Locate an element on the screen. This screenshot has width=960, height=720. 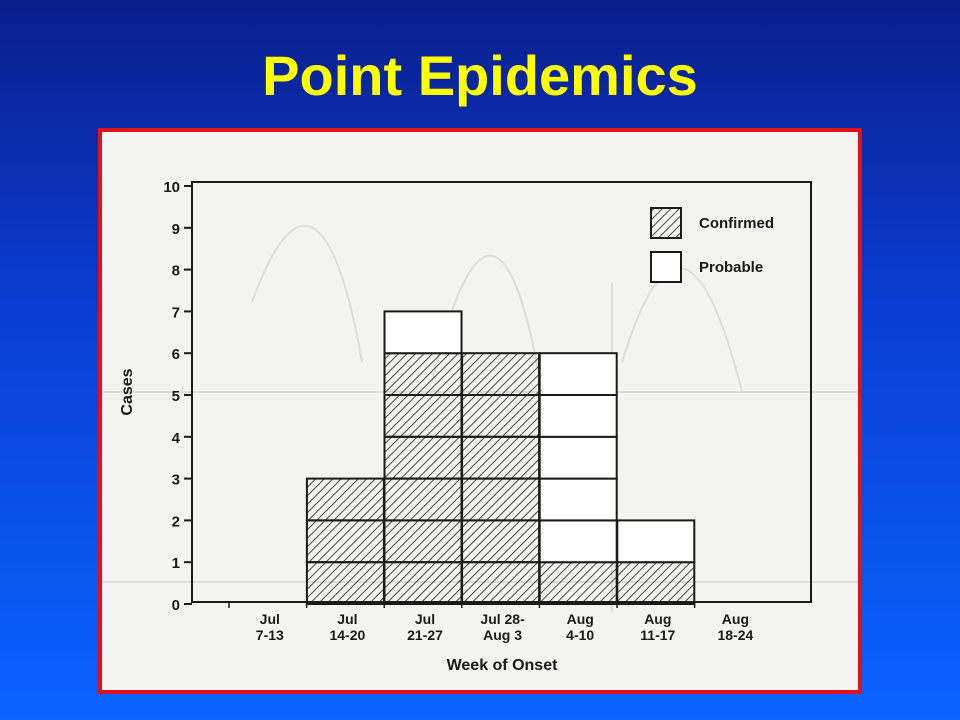
legend-swatch-confirmed is located at coordinates (666, 223).